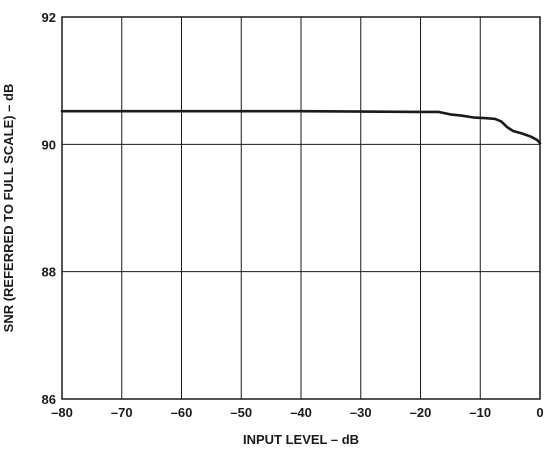  I want to click on x-tick-label: –30, so click(361, 412).